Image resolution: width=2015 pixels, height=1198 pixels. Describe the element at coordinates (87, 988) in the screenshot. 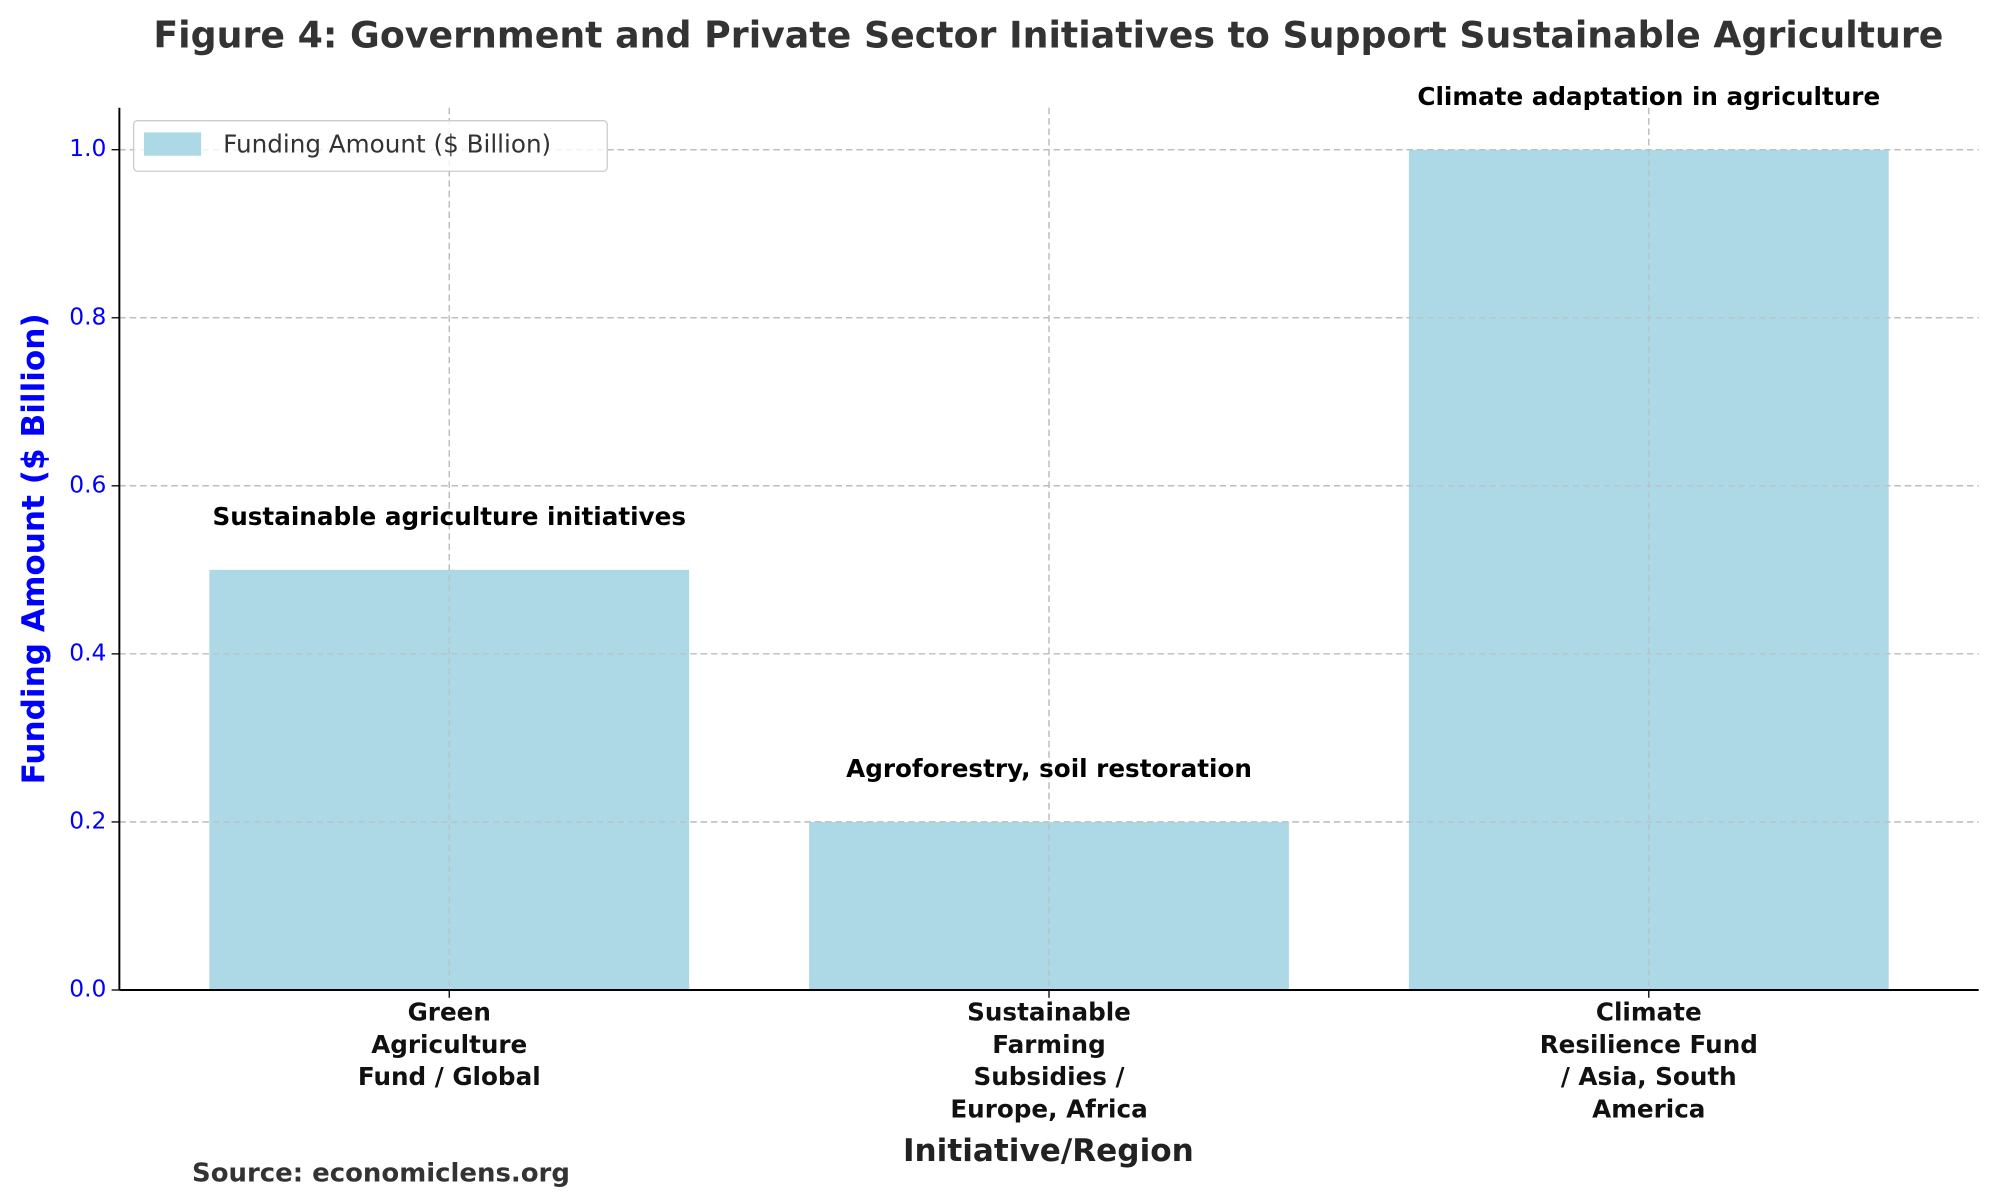

I see `y-tick-label: 0.0` at that location.